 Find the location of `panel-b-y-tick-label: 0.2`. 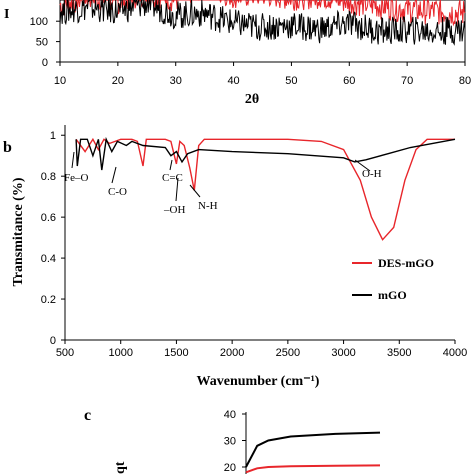

panel-b-y-tick-label: 0.2 is located at coordinates (48, 300).